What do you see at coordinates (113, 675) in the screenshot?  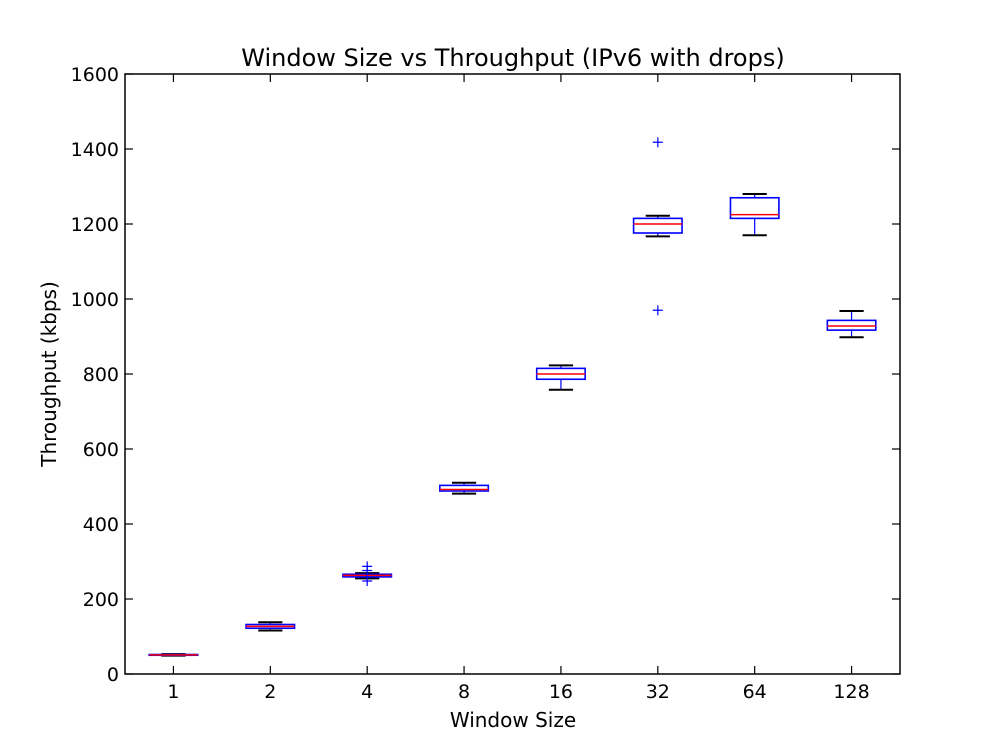 I see `y-tick-label: 0` at bounding box center [113, 675].